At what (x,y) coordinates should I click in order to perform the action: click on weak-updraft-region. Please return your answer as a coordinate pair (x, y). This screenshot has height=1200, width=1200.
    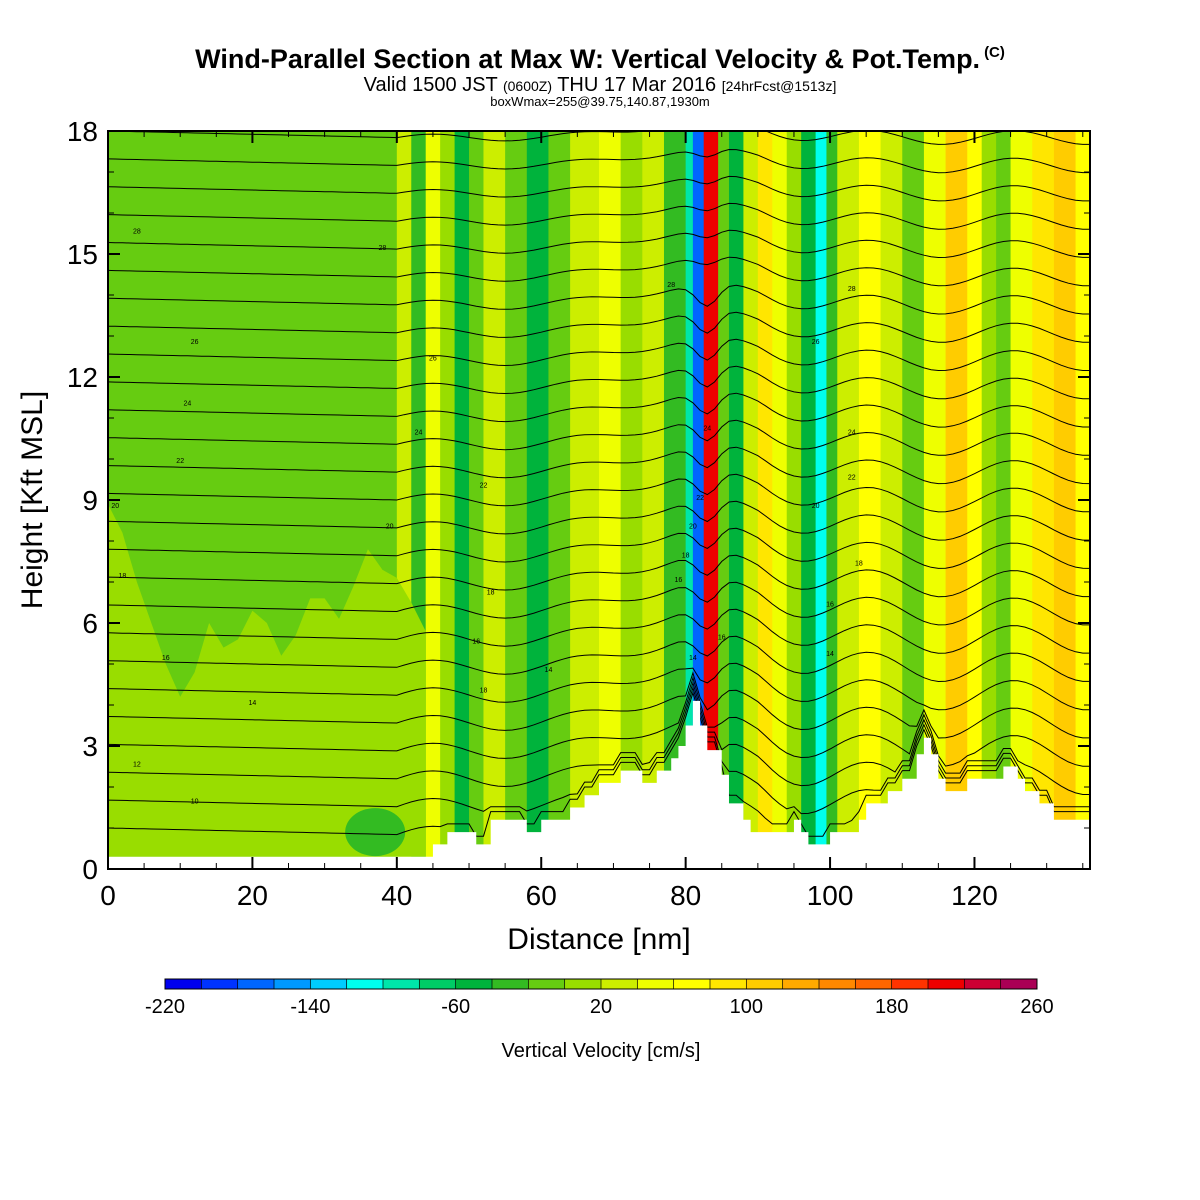
    Looking at the image, I should click on (267, 680).